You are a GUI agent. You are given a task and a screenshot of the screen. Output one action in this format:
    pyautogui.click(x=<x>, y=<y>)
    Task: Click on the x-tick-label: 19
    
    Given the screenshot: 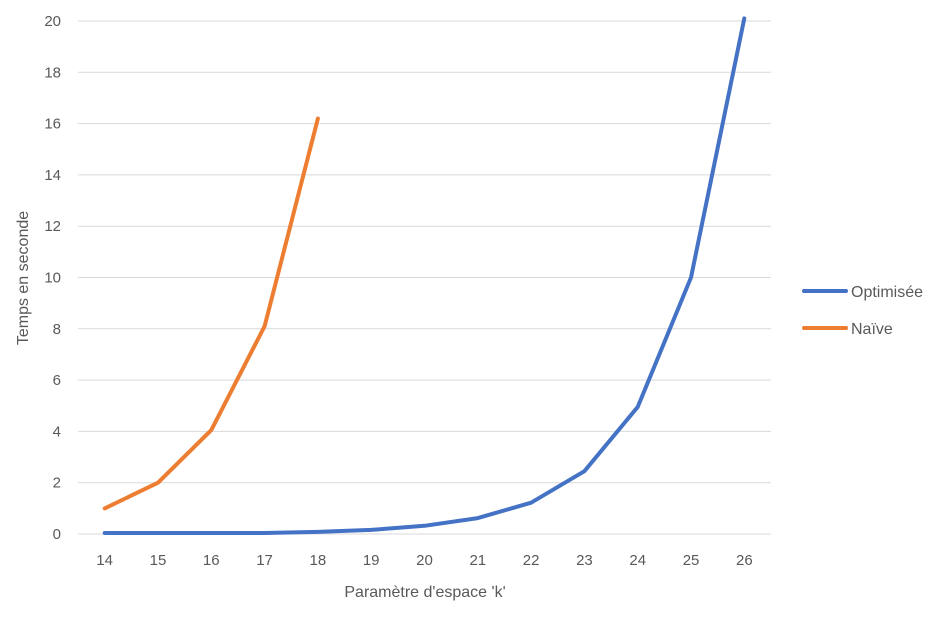 What is the action you would take?
    pyautogui.click(x=371, y=560)
    